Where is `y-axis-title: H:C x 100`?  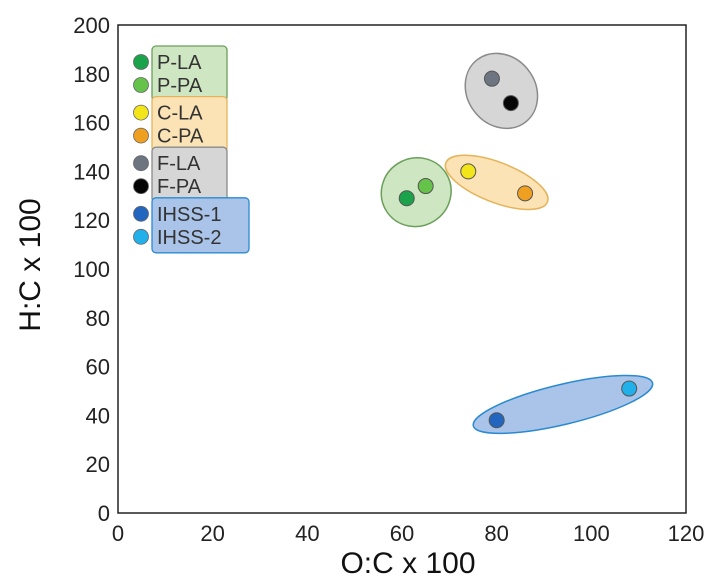 y-axis-title: H:C x 100 is located at coordinates (30, 264).